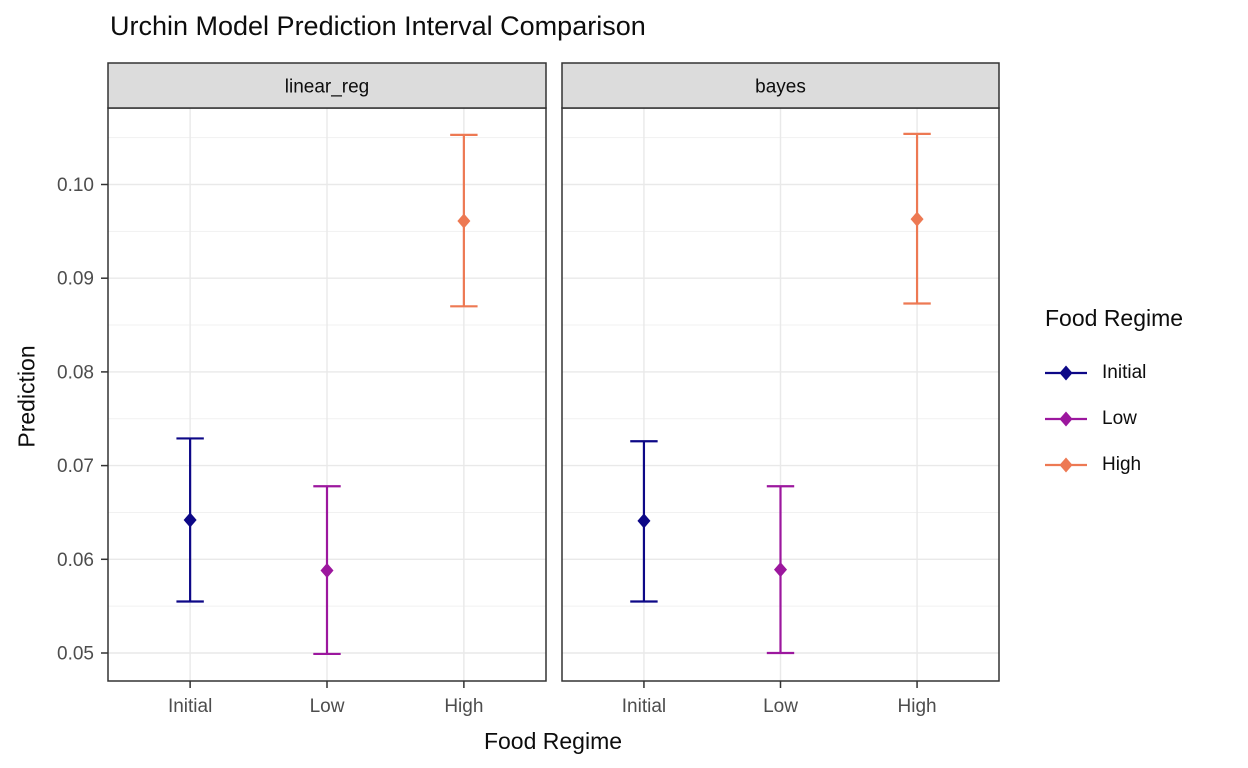  I want to click on legend-key-low-icon, so click(1066, 419).